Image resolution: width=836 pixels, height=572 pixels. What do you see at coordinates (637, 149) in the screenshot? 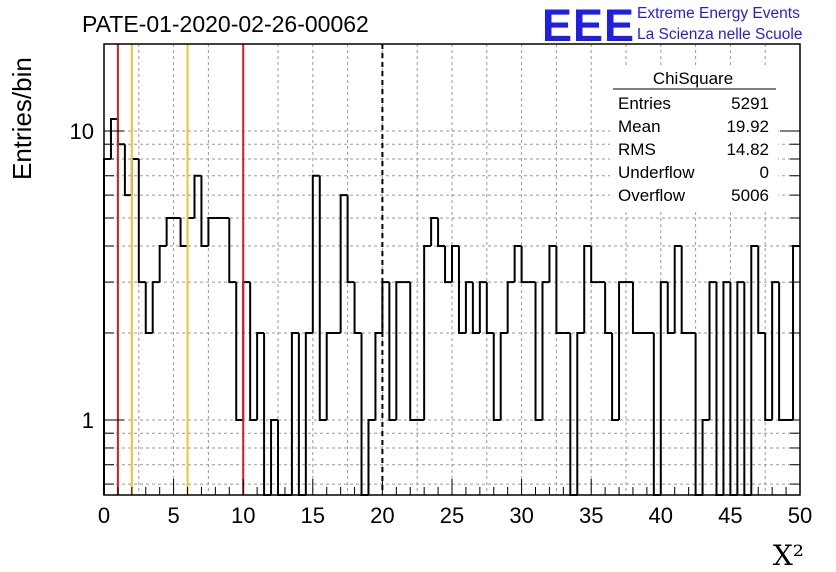
I see `stats-row-label: RMS` at bounding box center [637, 149].